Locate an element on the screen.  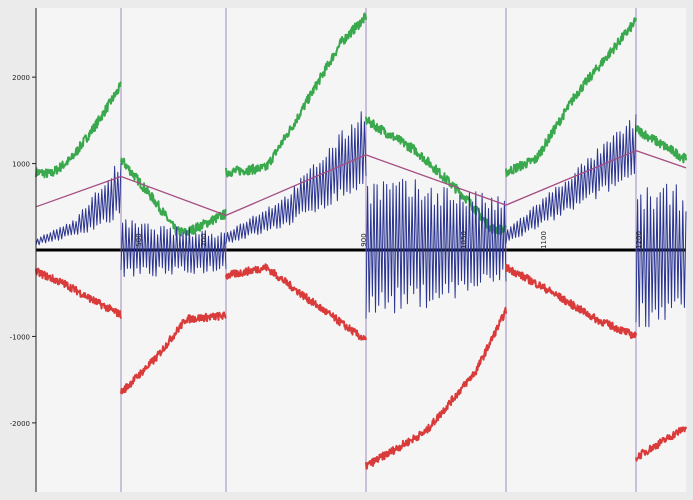
x-tick-label-2: 900 is located at coordinates (364, 239).